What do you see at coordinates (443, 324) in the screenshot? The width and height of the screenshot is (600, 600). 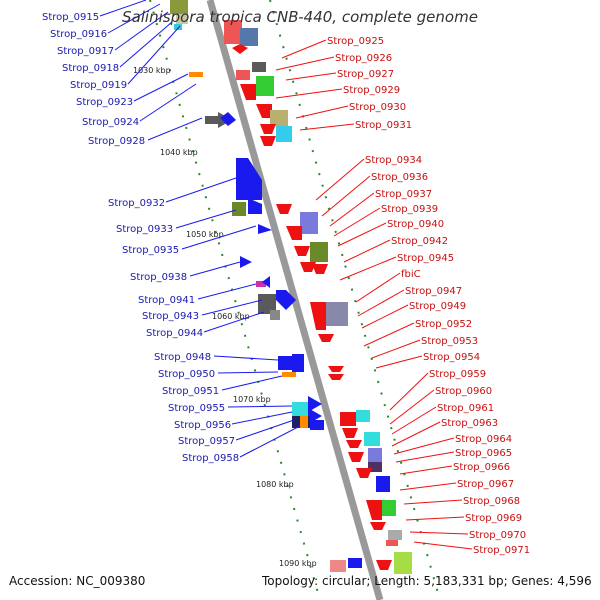 I see `gene-label-right: Strop_0952` at bounding box center [443, 324].